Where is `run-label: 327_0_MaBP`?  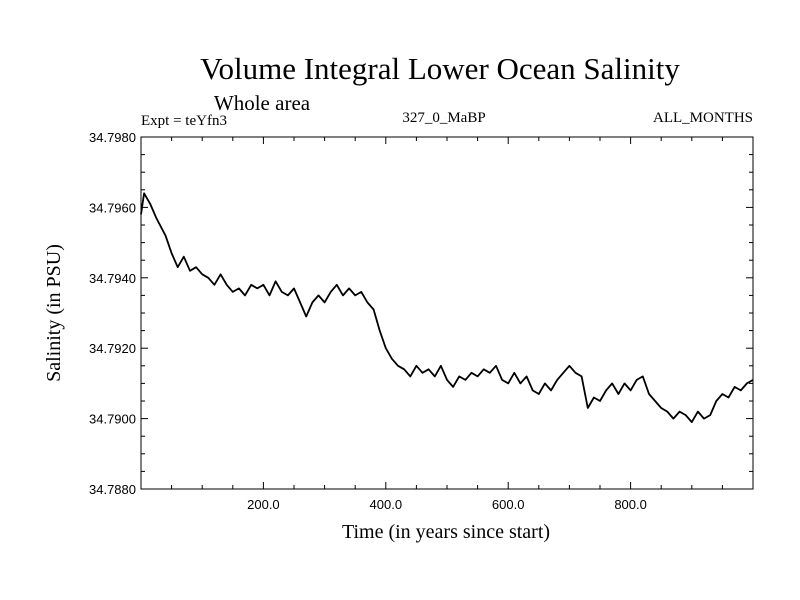 run-label: 327_0_MaBP is located at coordinates (443, 118).